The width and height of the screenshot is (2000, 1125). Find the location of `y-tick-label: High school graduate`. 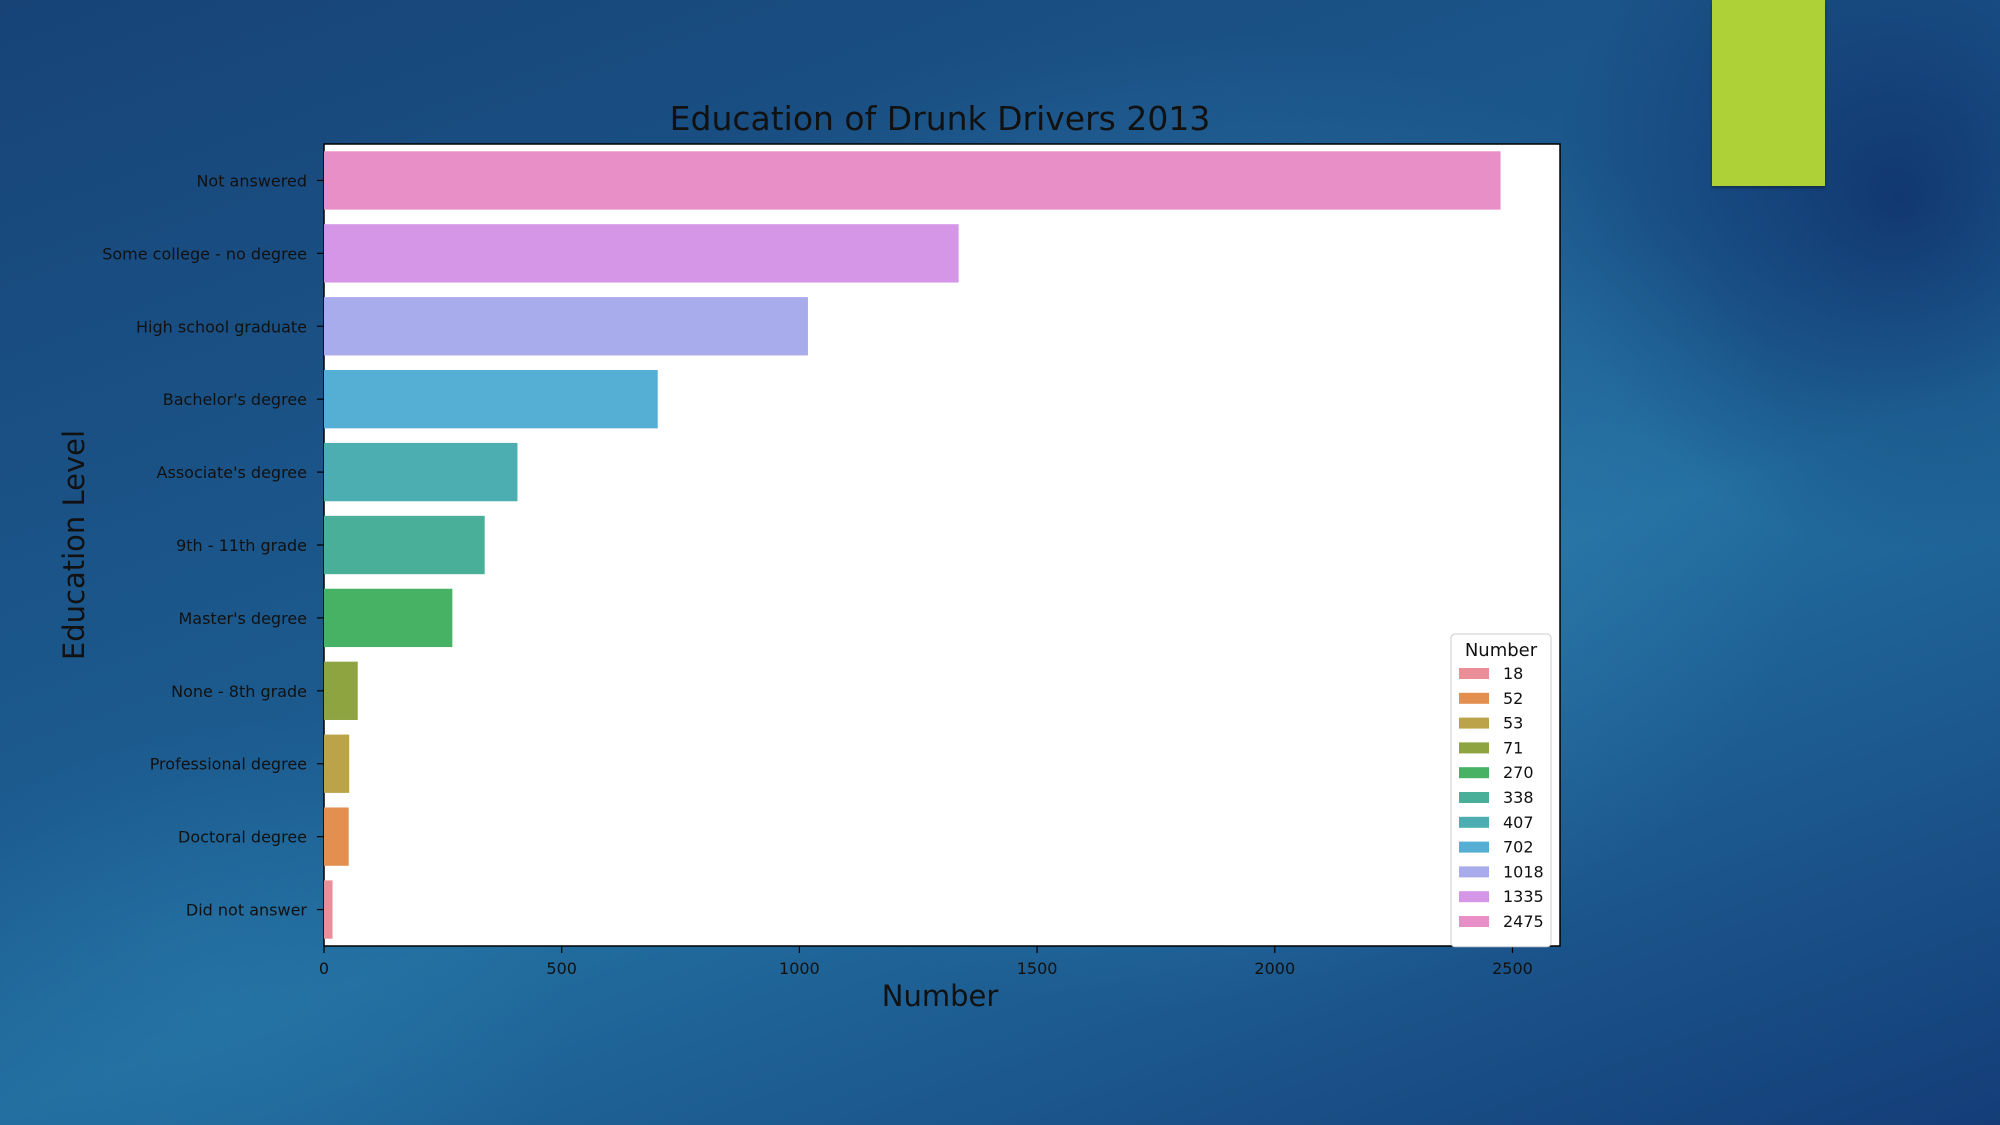

y-tick-label: High school graduate is located at coordinates (221, 326).